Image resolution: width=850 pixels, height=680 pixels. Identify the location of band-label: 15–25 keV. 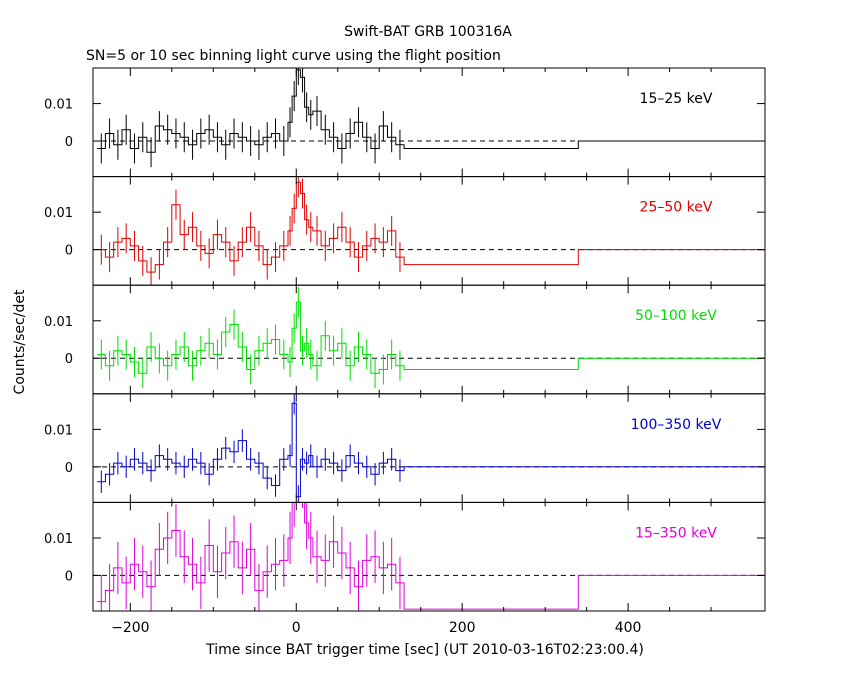
(676, 99).